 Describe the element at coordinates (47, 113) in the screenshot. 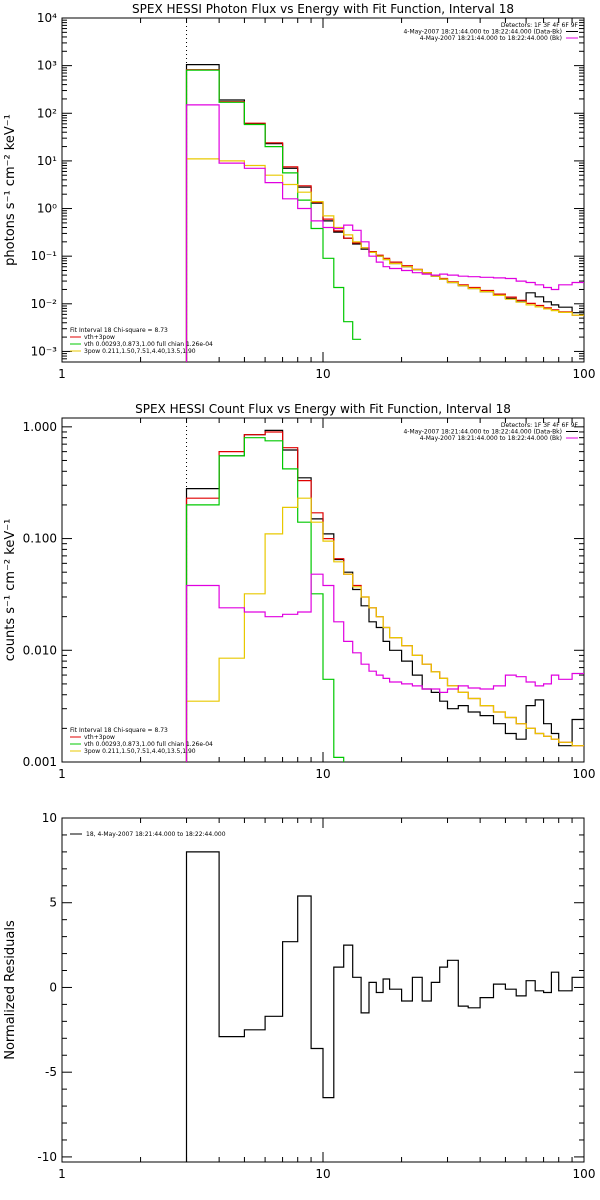

I see `y-tick-label: 10²` at that location.